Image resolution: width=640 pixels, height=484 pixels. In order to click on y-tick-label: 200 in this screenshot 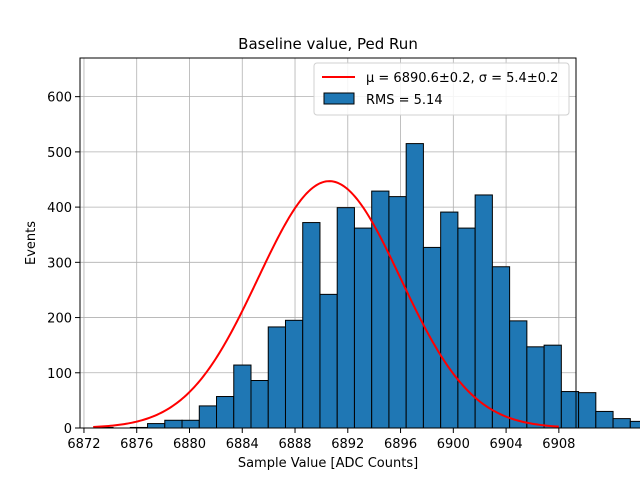, I will do `click(59, 319)`.